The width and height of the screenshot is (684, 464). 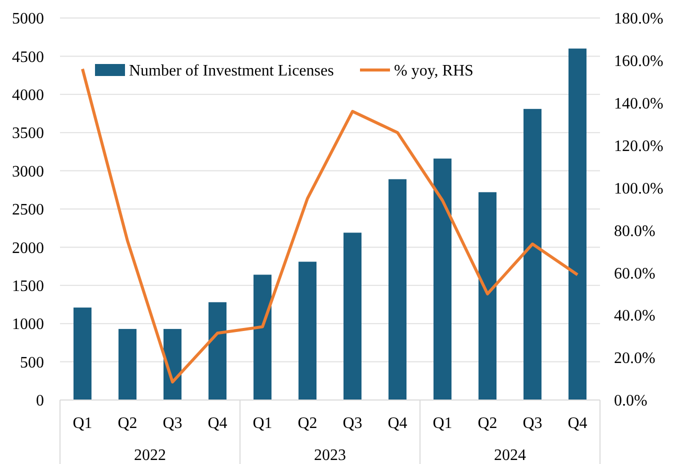 What do you see at coordinates (635, 231) in the screenshot?
I see `y2-tick-label: 80.0%` at bounding box center [635, 231].